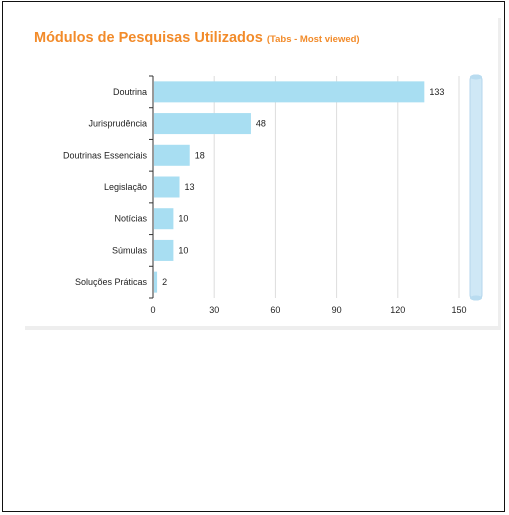 The width and height of the screenshot is (509, 515). What do you see at coordinates (130, 92) in the screenshot?
I see `category-label: Doutrina` at bounding box center [130, 92].